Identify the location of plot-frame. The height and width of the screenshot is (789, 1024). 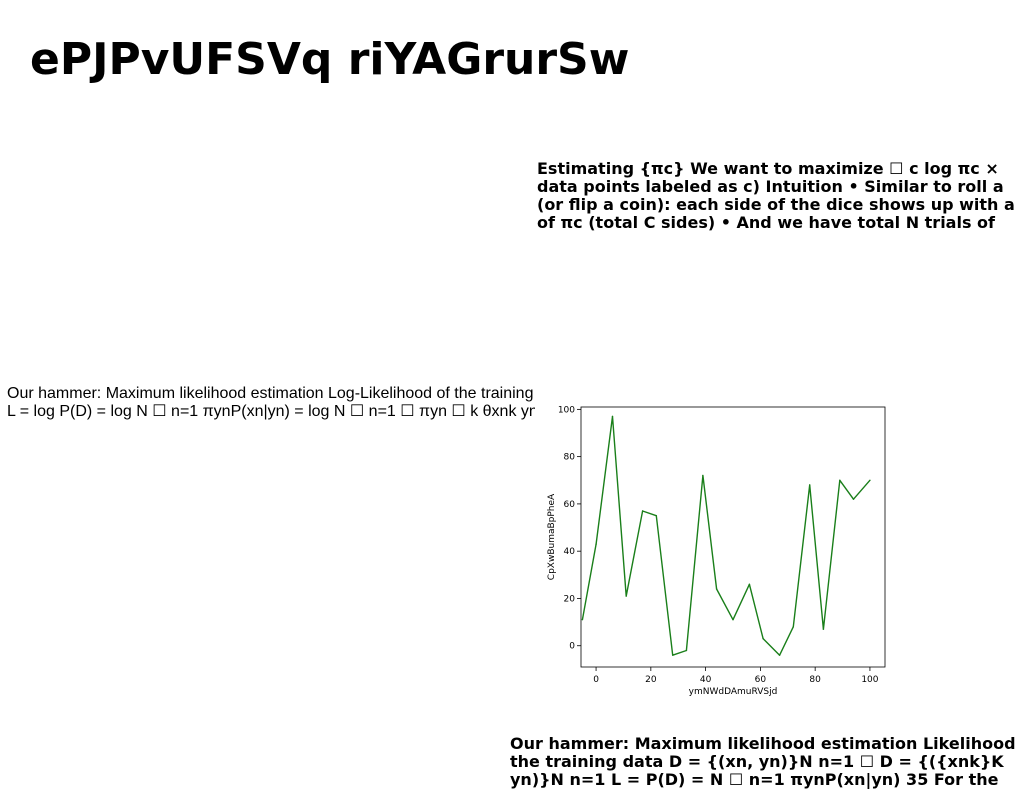
(733, 537).